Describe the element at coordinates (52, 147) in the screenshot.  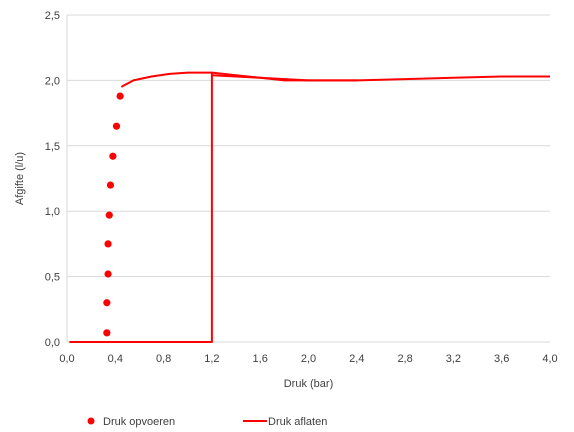
I see `y-tick-label: 1,5` at that location.